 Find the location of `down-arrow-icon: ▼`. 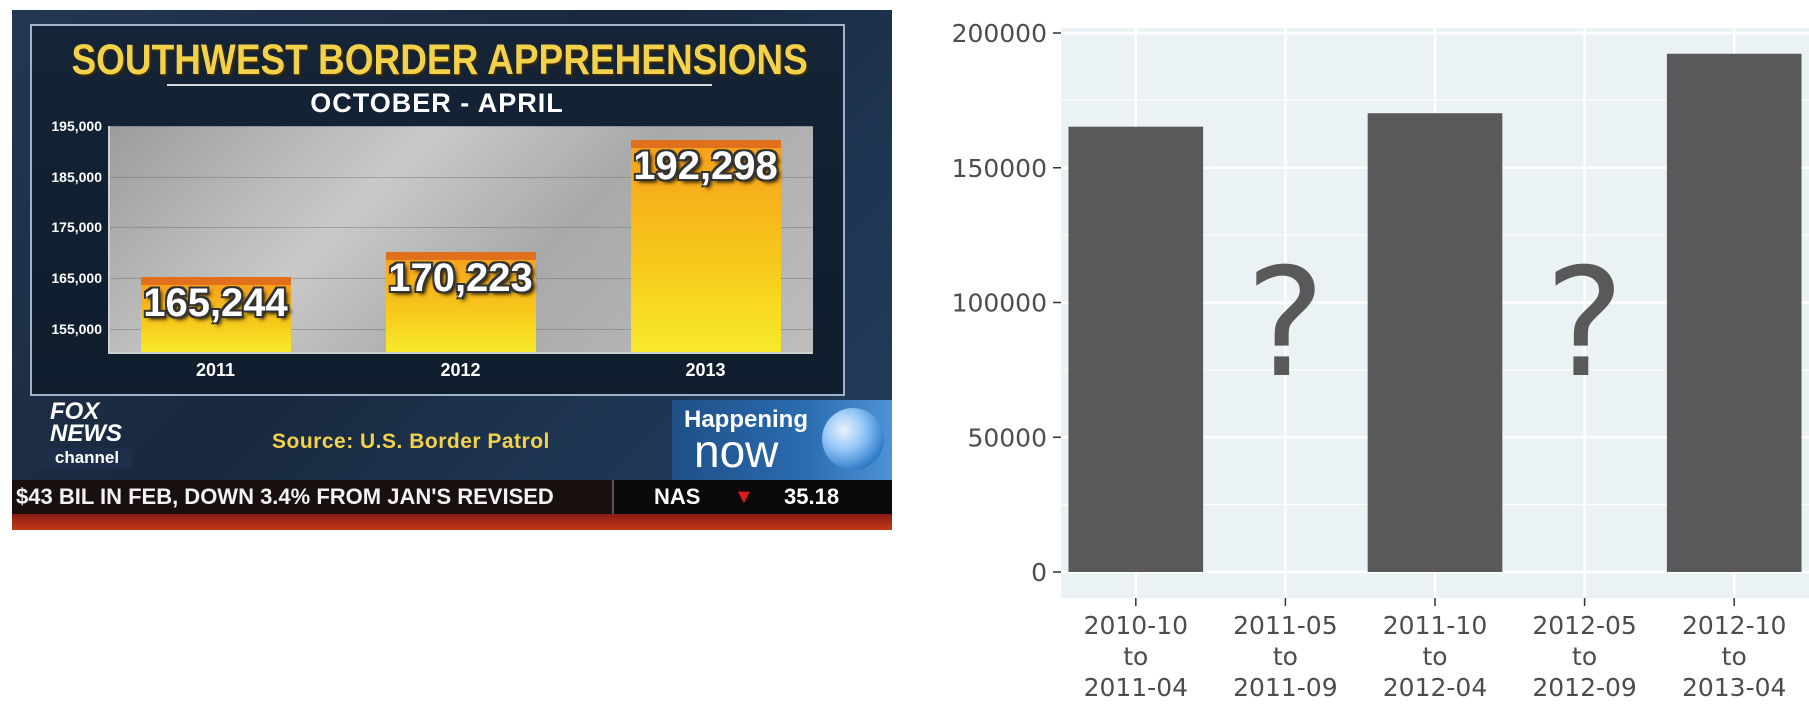

down-arrow-icon: ▼ is located at coordinates (744, 497).